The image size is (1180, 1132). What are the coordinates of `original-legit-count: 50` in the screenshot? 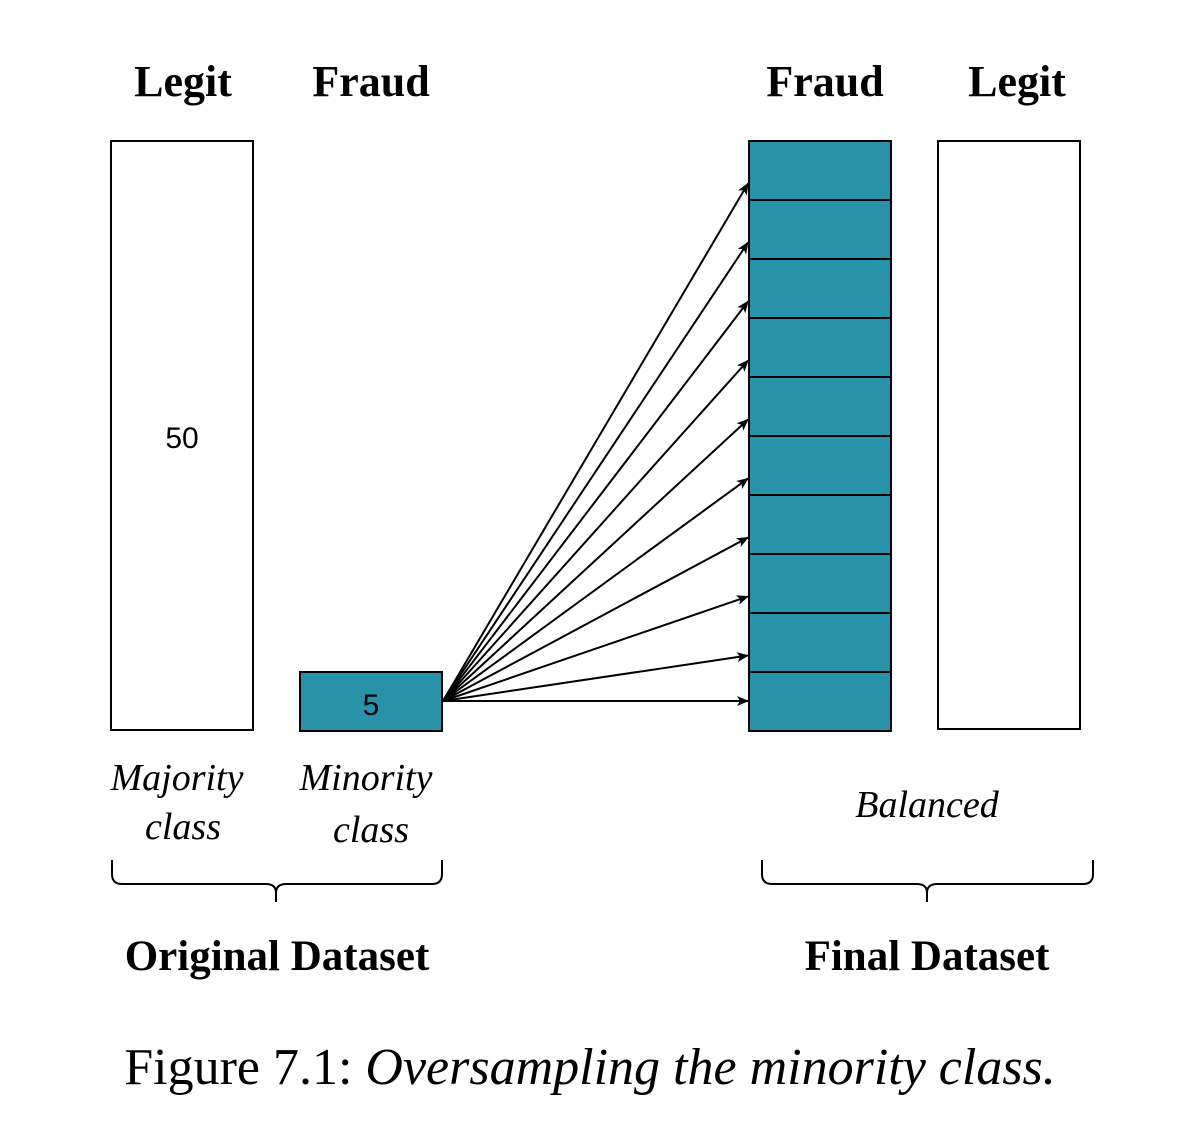 It's located at (181, 438).